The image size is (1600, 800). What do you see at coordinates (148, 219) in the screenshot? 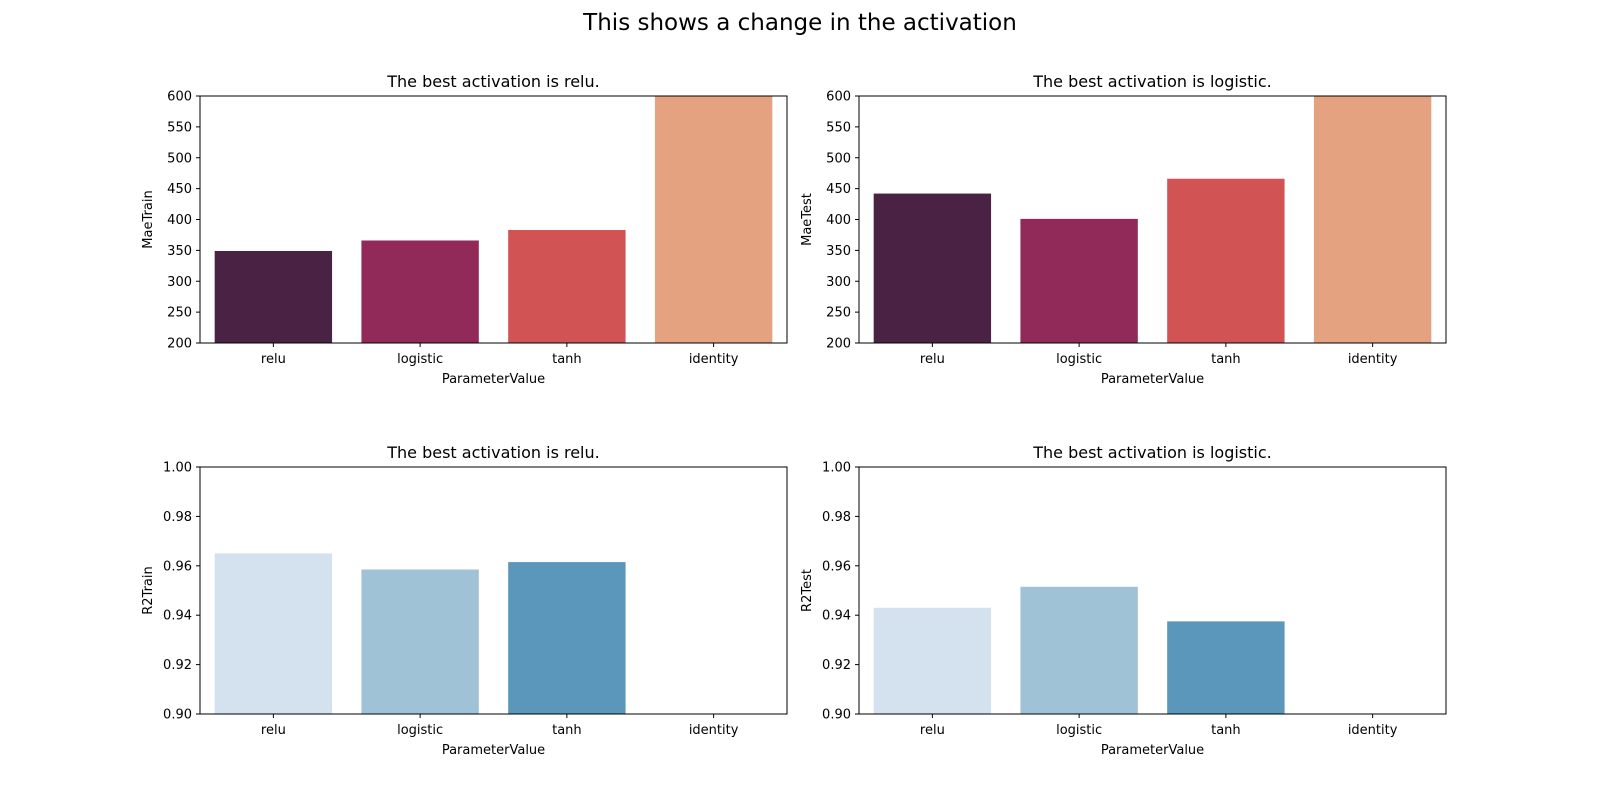
I see `y-axis-label: MaeTrain` at bounding box center [148, 219].